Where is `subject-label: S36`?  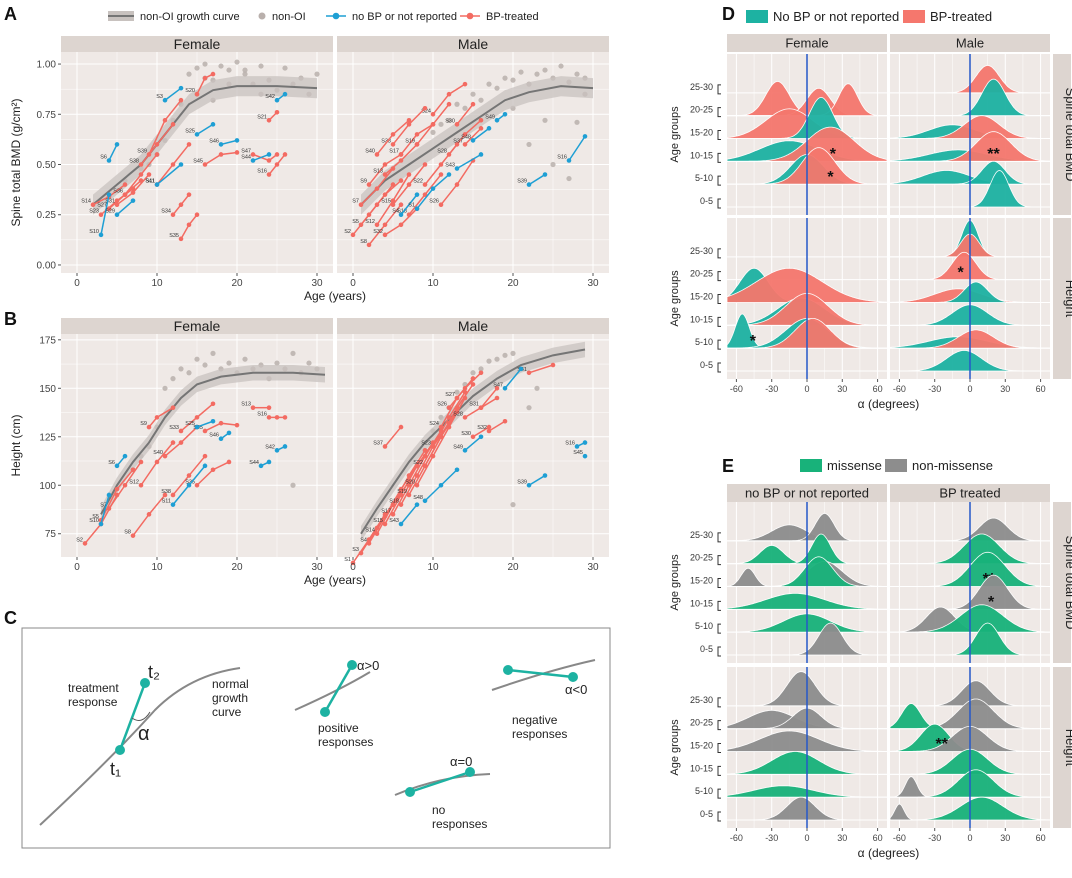 subject-label: S36 is located at coordinates (118, 192).